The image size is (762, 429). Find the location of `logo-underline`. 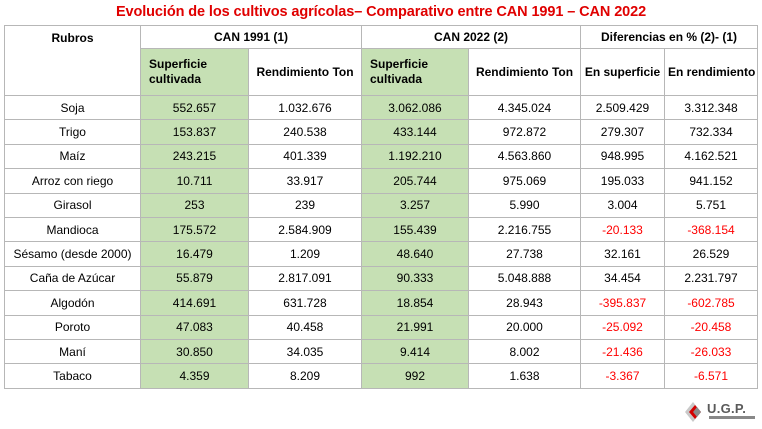

logo-underline is located at coordinates (732, 417).